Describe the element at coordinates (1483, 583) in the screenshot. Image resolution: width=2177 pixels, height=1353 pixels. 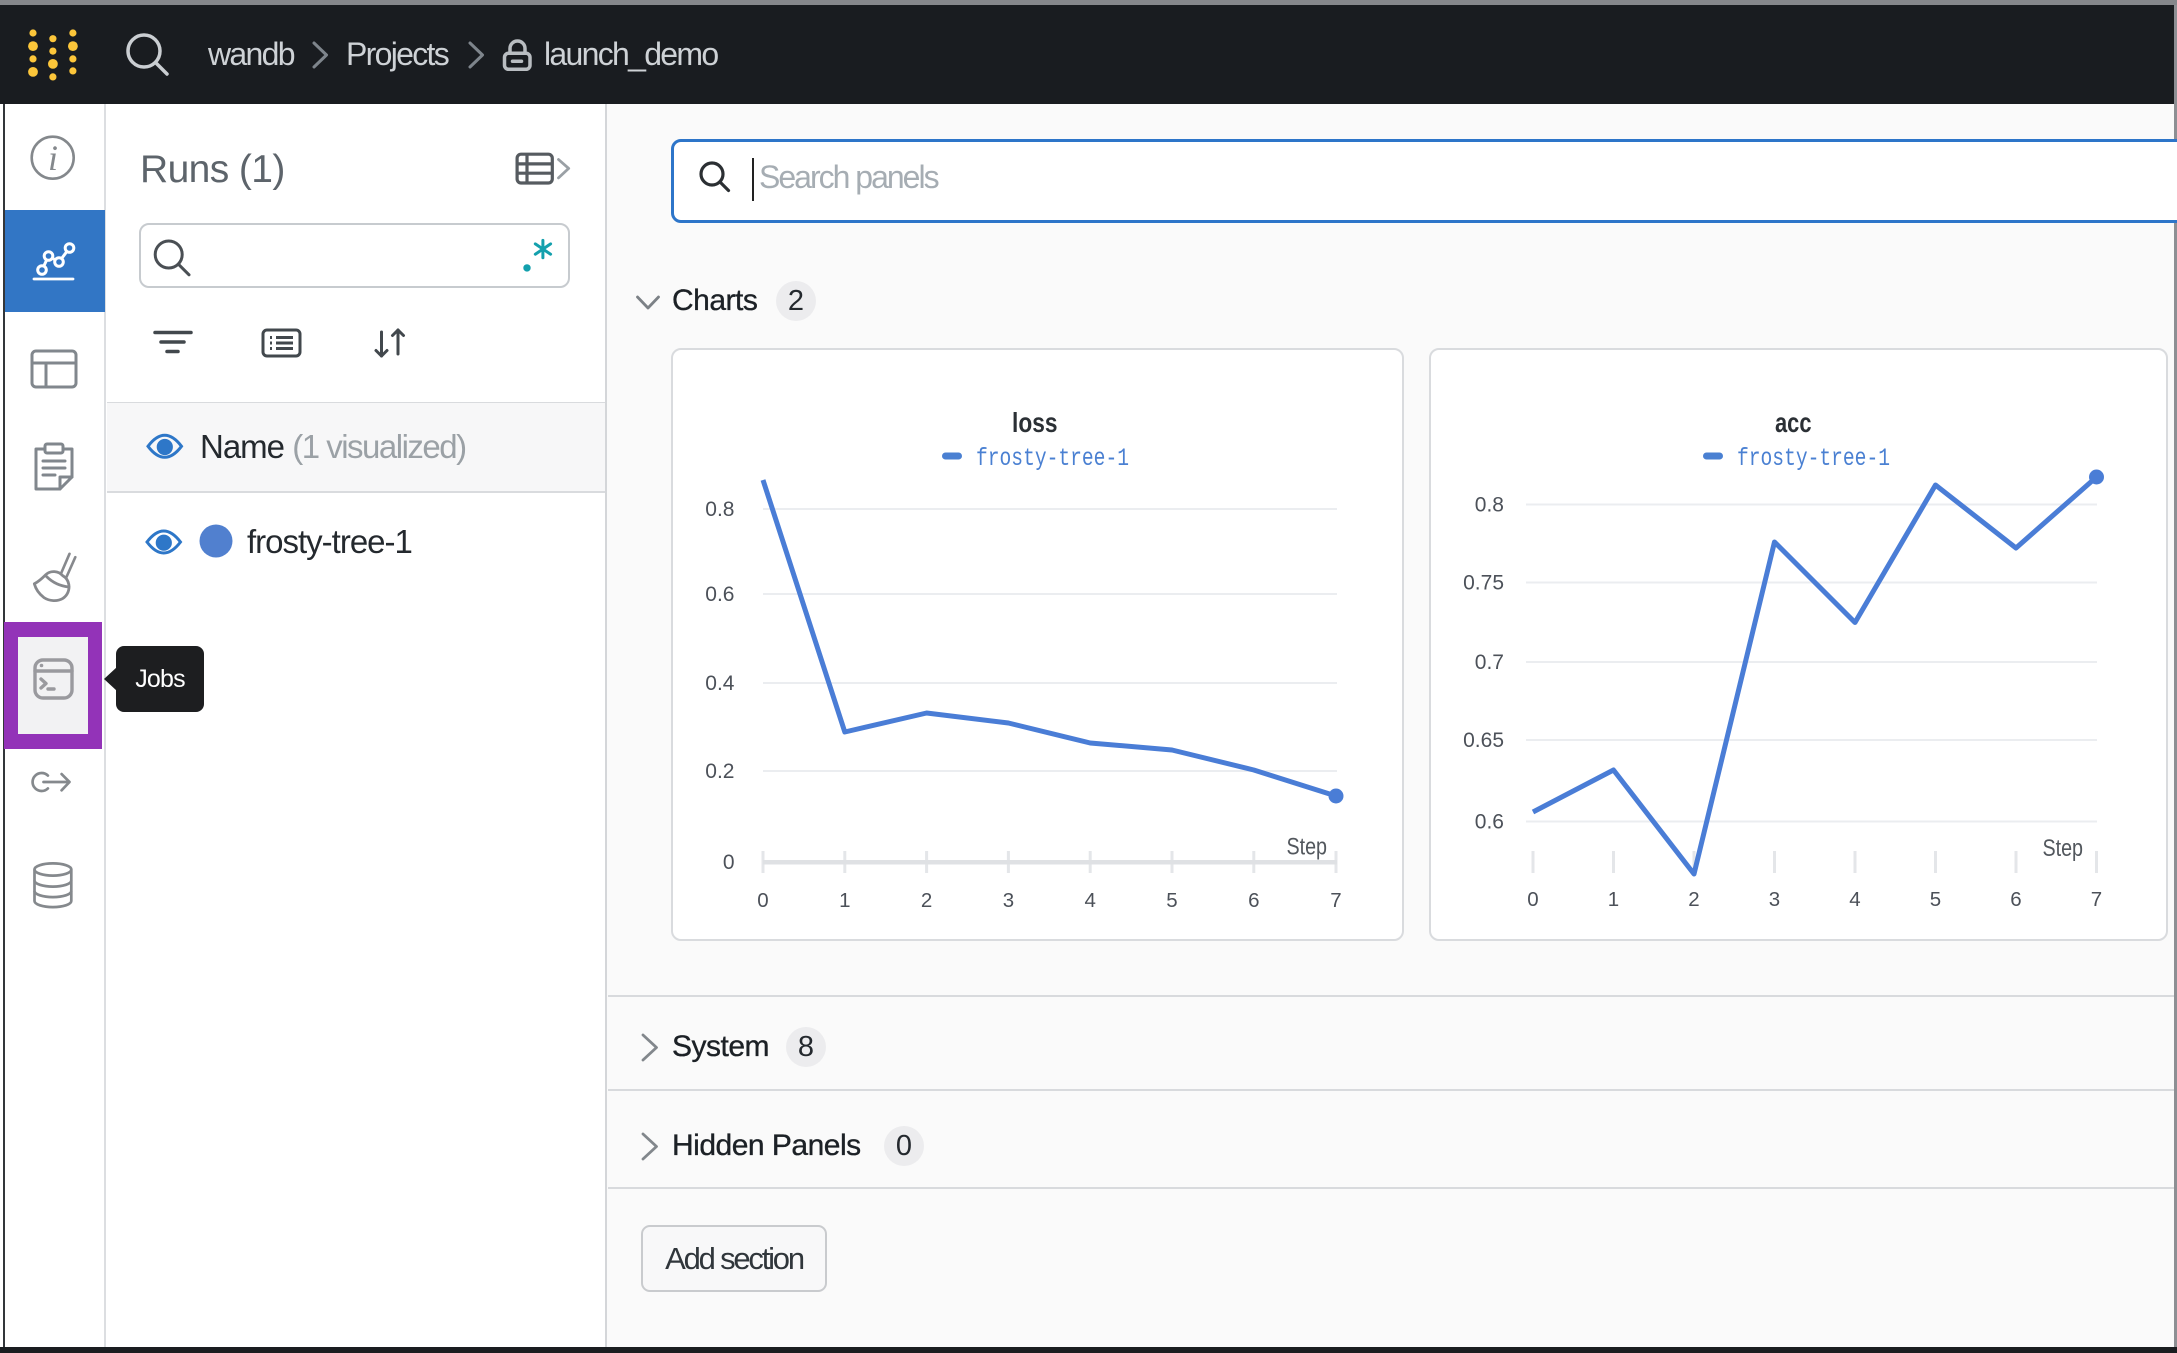
I see `svg-text: 0.75` at that location.